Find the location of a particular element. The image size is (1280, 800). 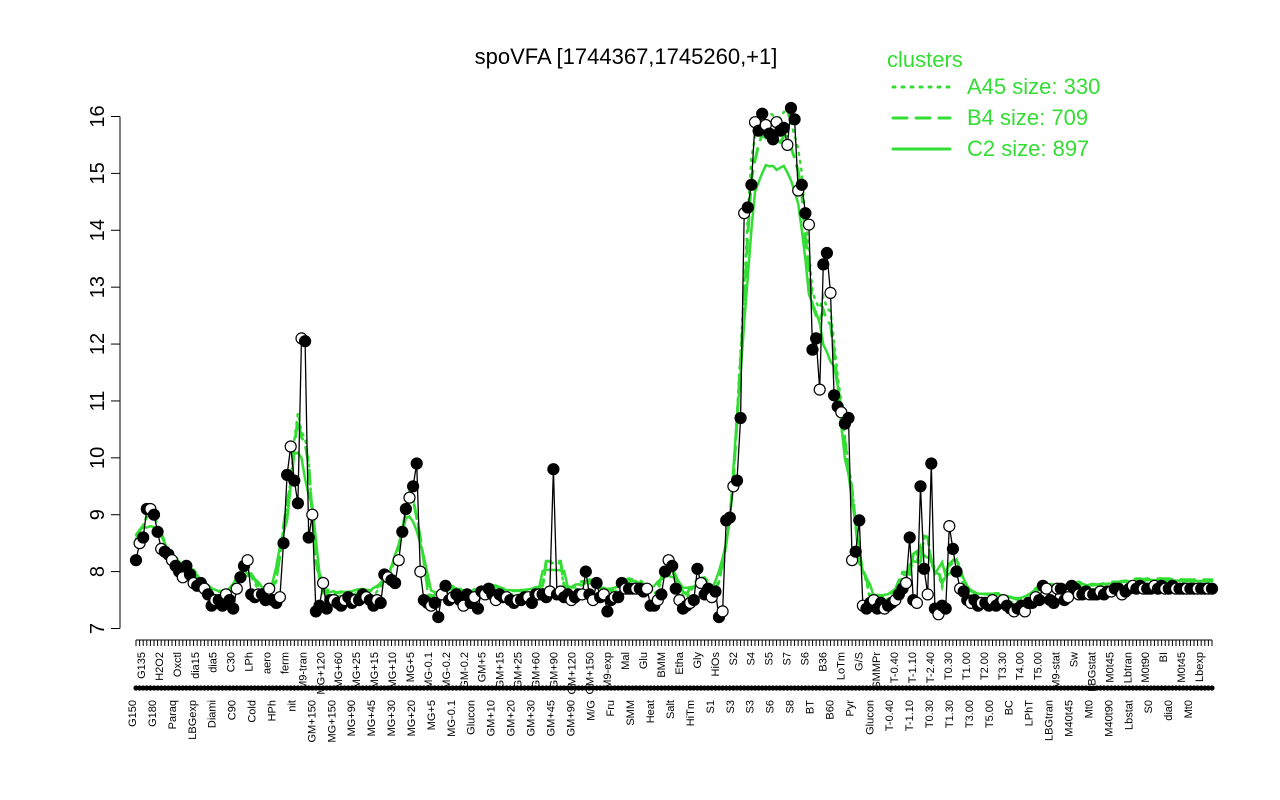

y-tick-label: 9 is located at coordinates (98, 514).